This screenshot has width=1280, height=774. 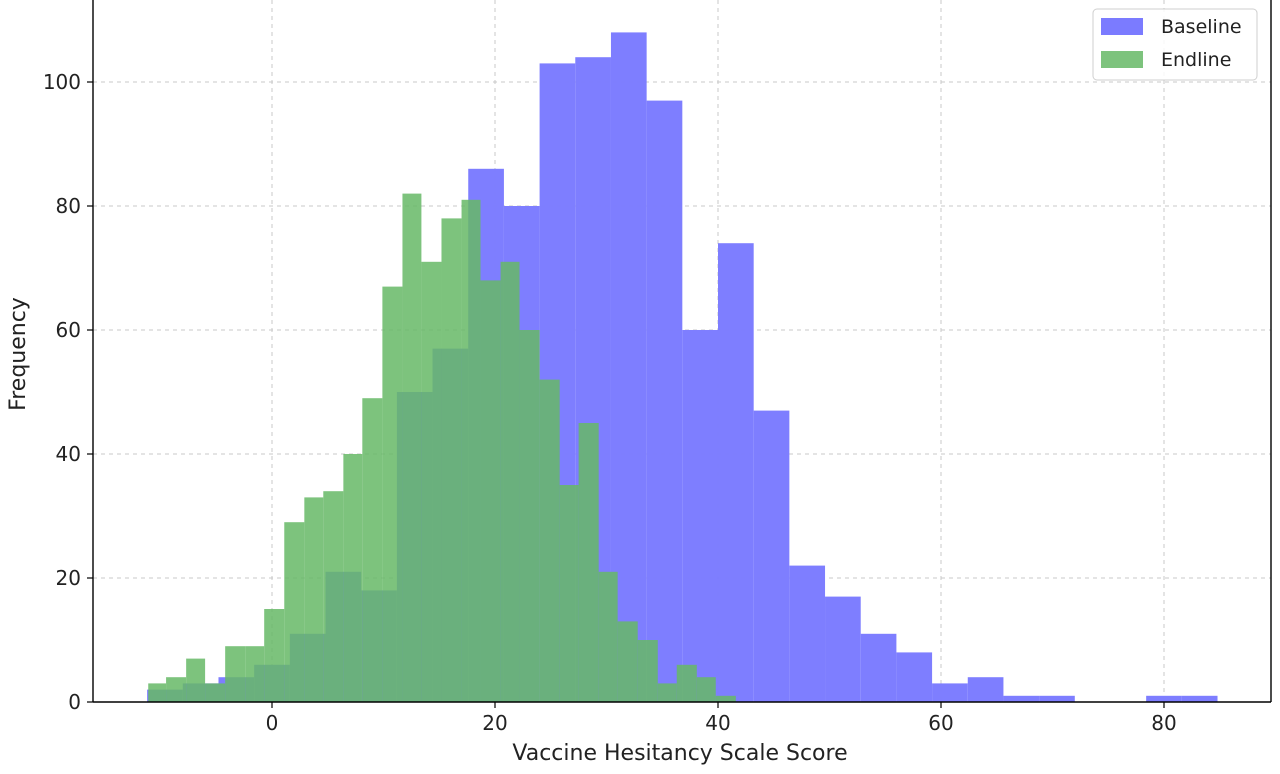 What do you see at coordinates (74, 702) in the screenshot?
I see `y-tick-label: 0` at bounding box center [74, 702].